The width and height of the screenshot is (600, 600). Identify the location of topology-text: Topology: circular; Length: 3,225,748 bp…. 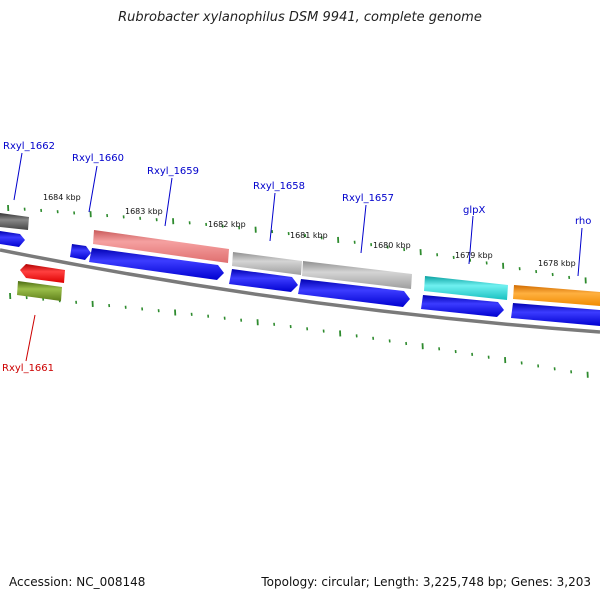
(426, 582).